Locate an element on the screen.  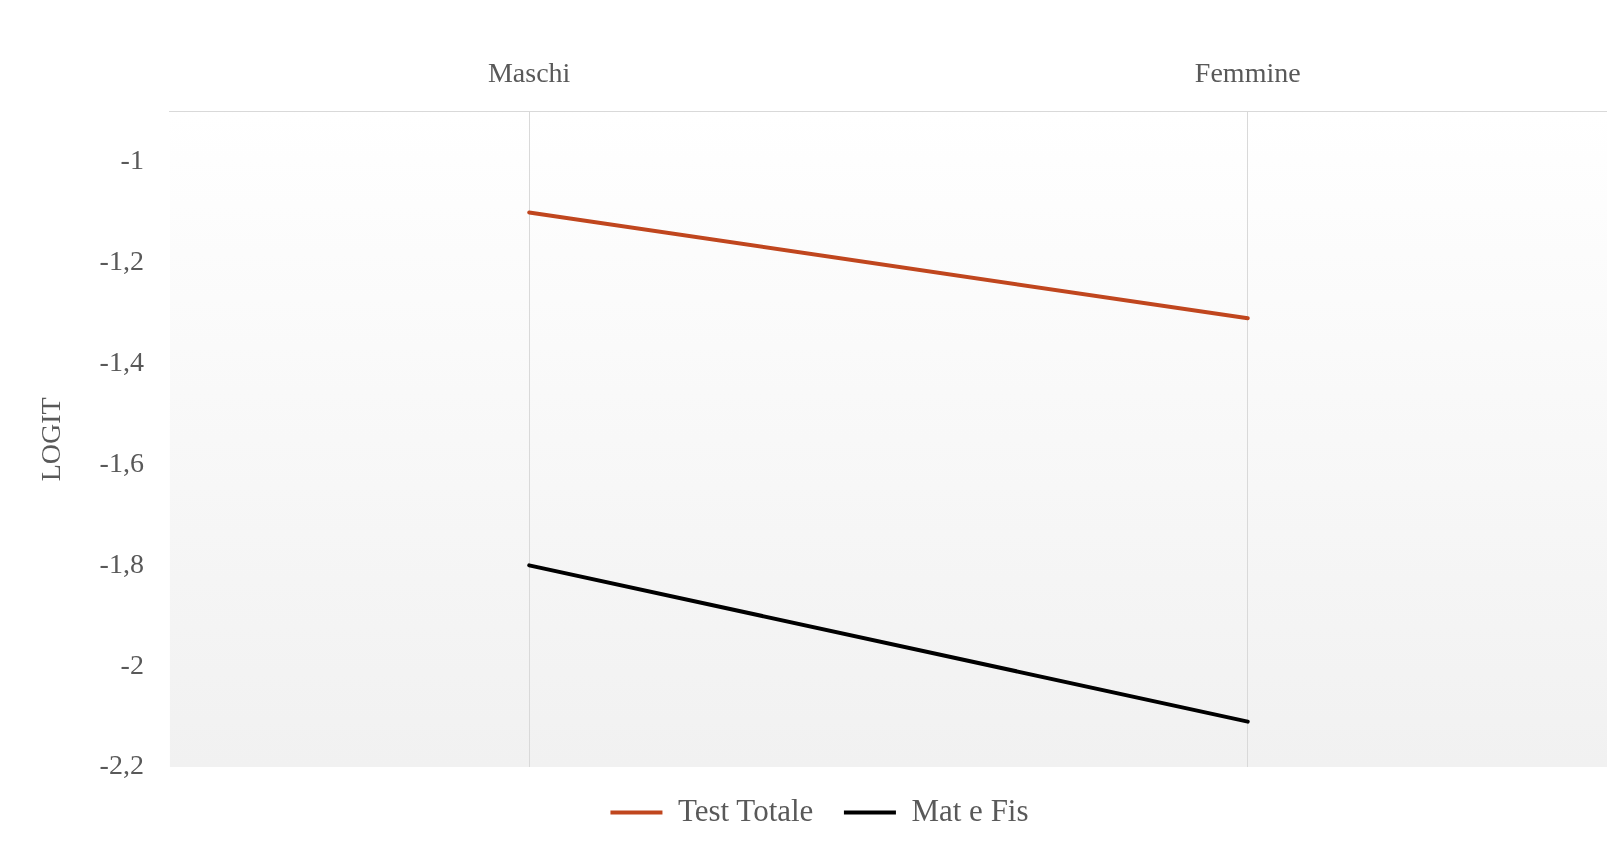
legend-label: Mat e Fis is located at coordinates (970, 810).